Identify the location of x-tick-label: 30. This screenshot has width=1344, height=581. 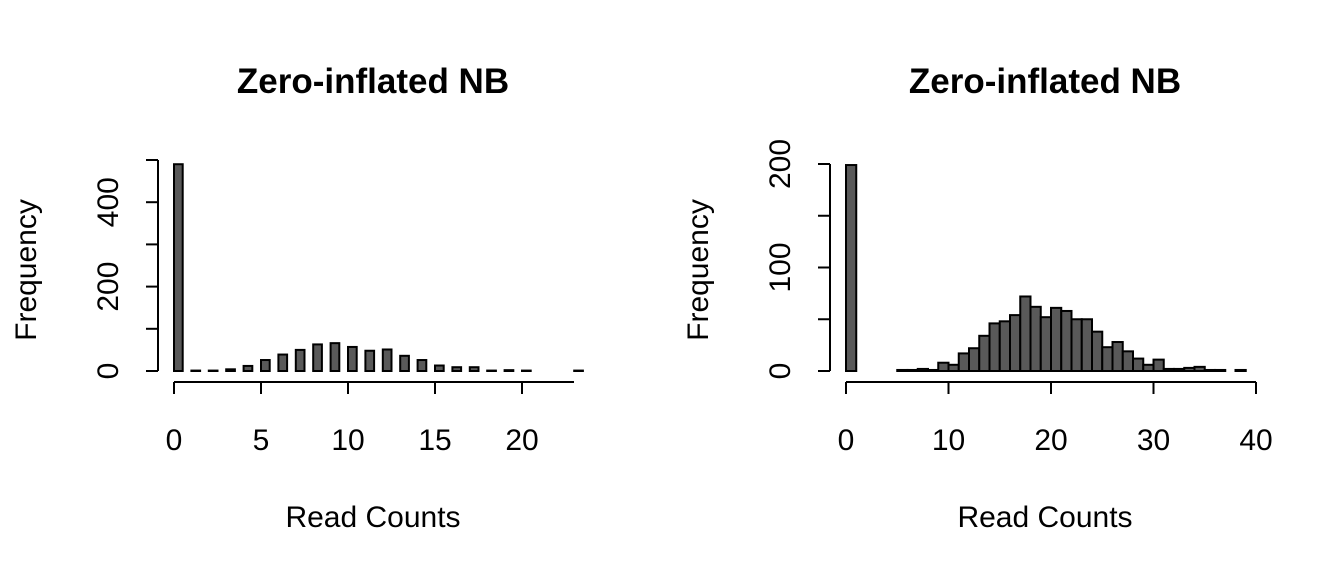
(1153, 440).